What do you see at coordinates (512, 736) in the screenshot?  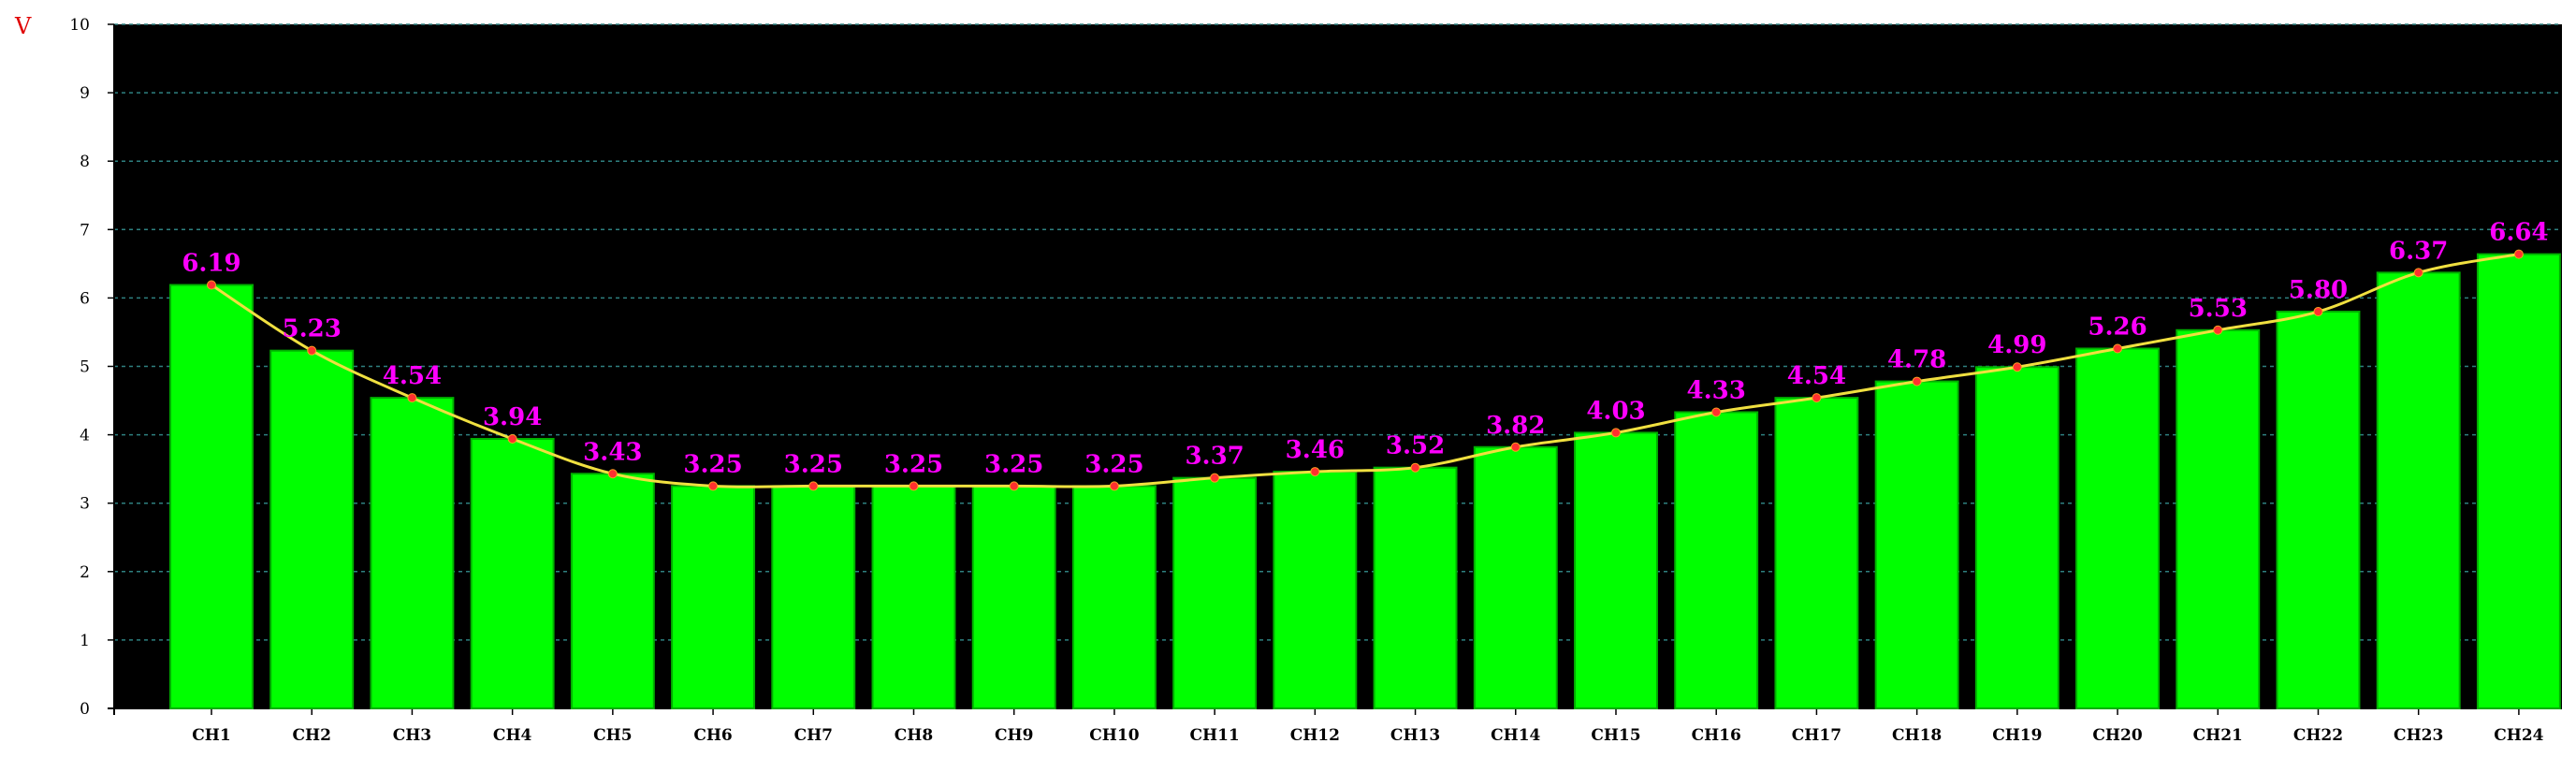 I see `category-label: CH4` at bounding box center [512, 736].